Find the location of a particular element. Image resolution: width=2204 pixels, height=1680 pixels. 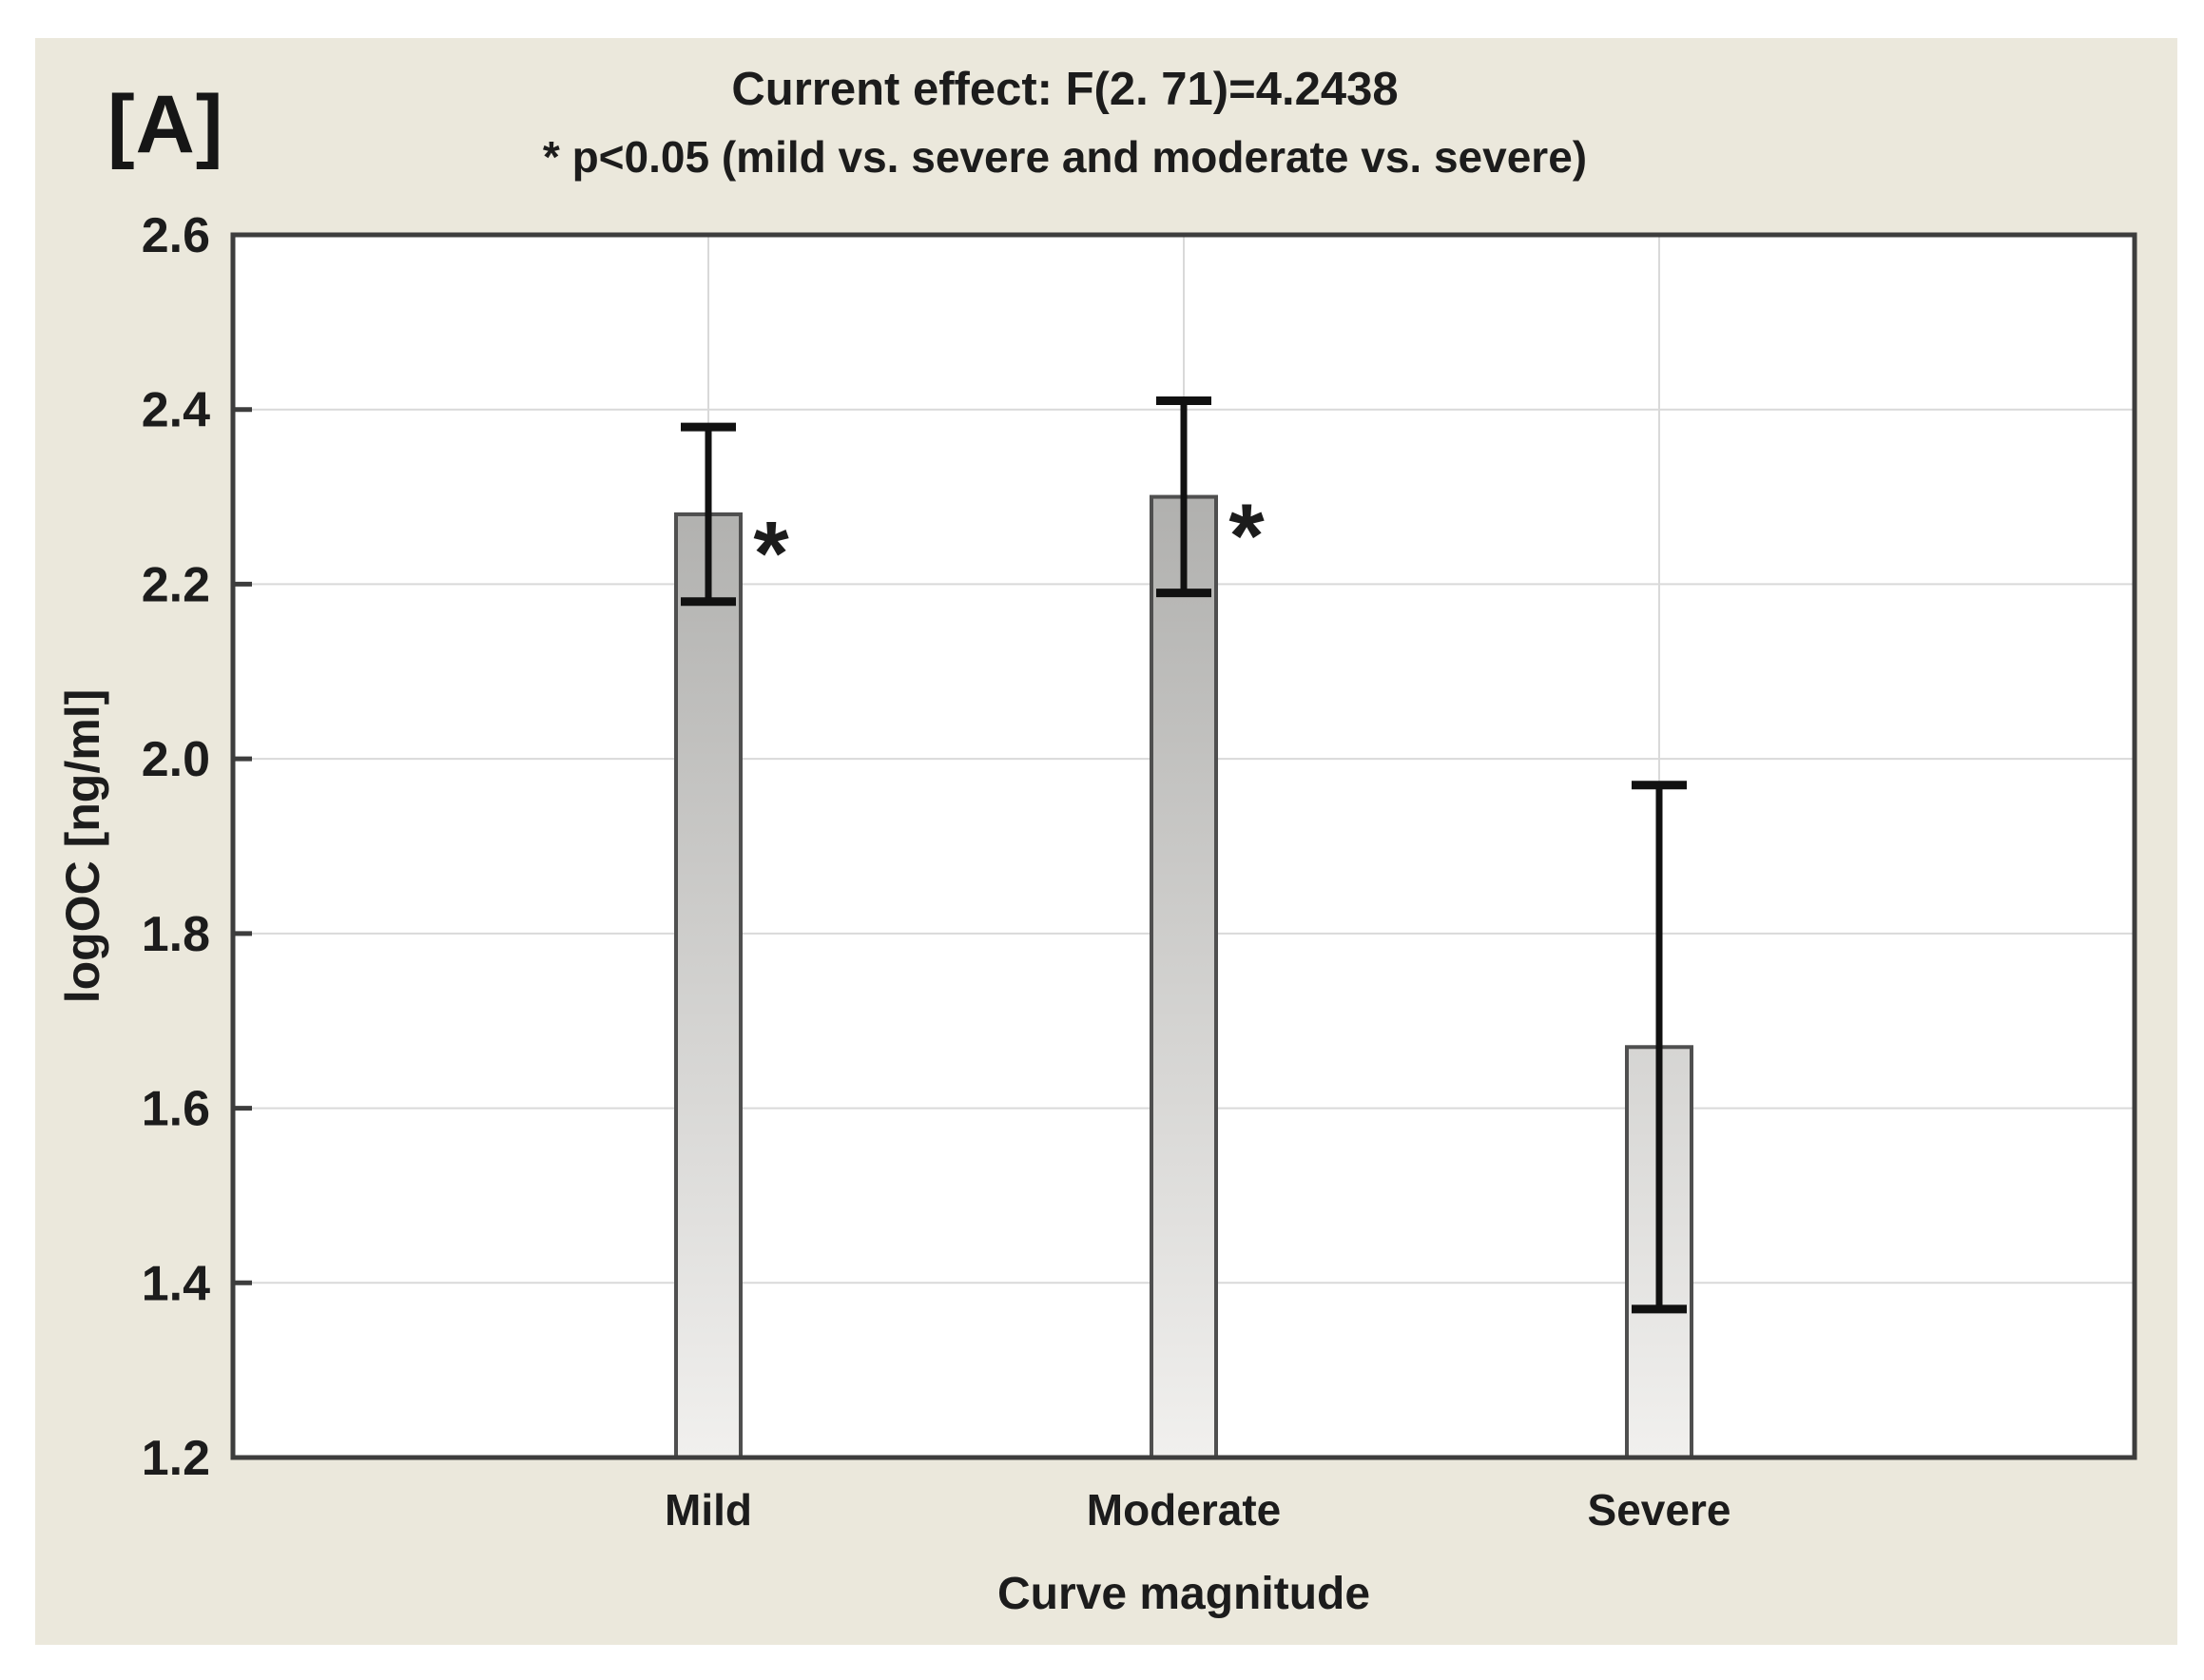

bar-mild is located at coordinates (708, 985).